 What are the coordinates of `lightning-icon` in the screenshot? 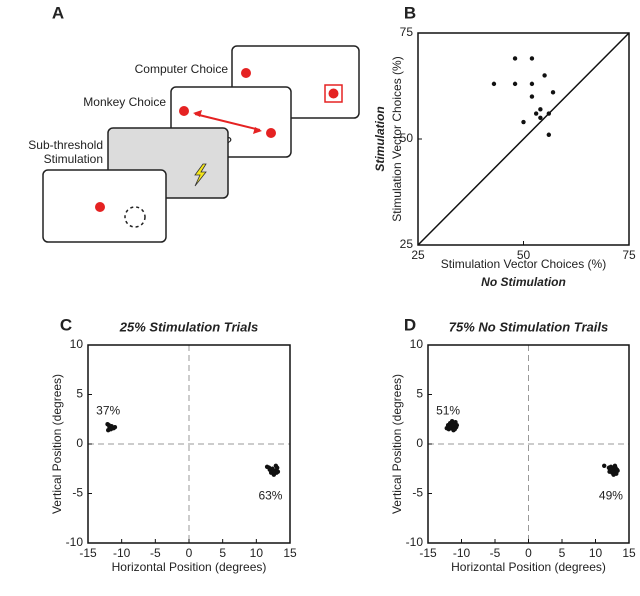 It's located at (200, 175).